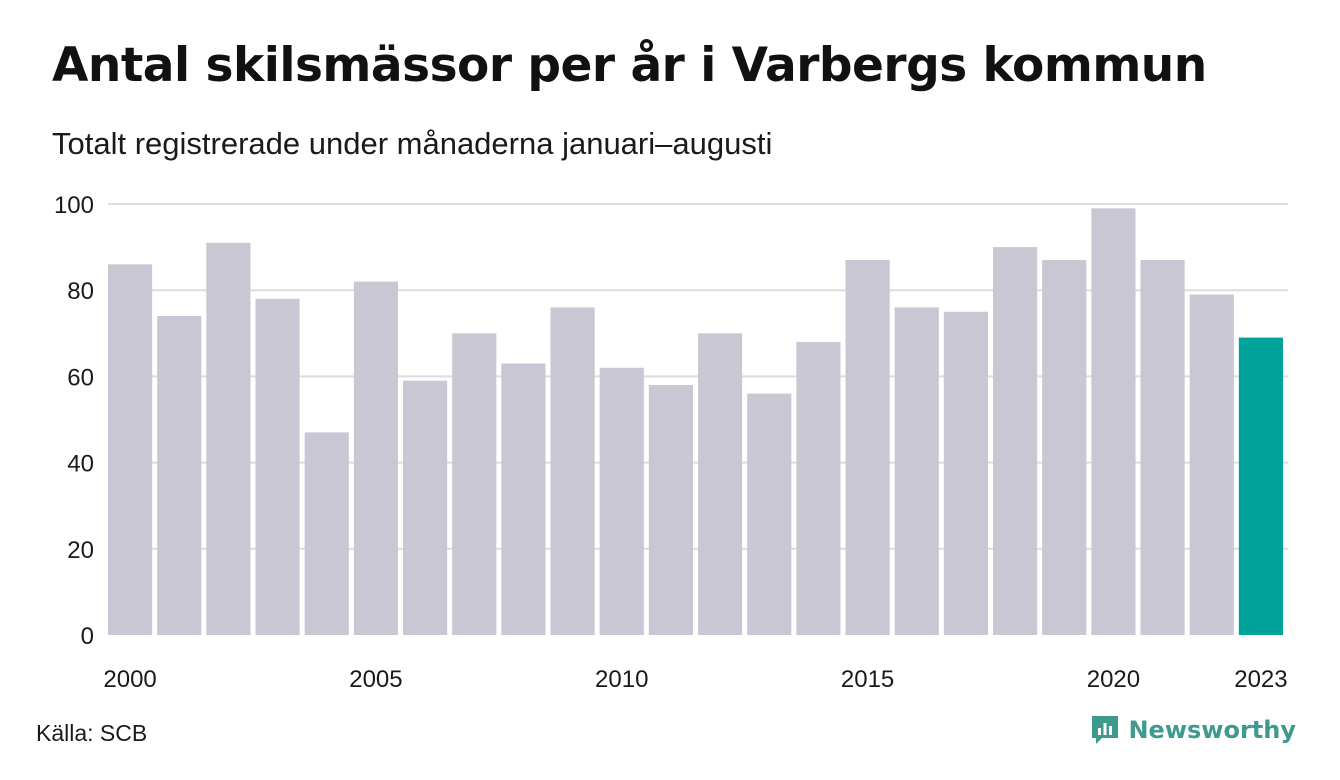 Image resolution: width=1340 pixels, height=780 pixels. What do you see at coordinates (425, 507) in the screenshot?
I see `bar-2006` at bounding box center [425, 507].